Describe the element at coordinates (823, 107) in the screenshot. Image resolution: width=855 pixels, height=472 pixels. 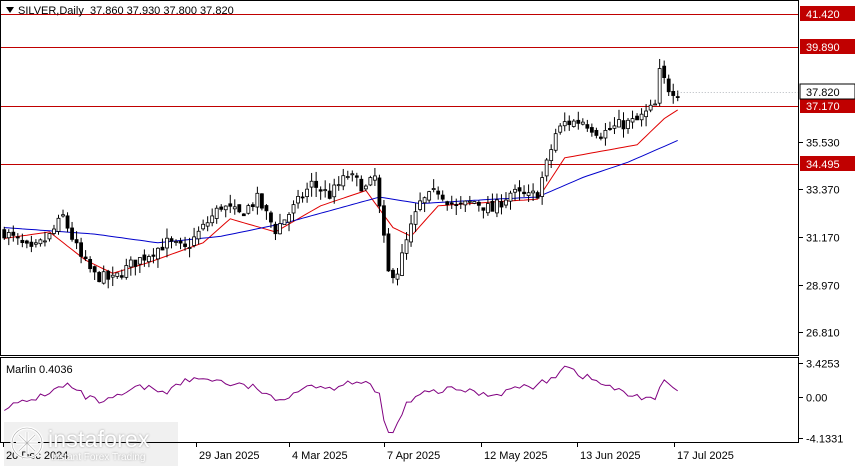
I see `level-price-label: 37.170` at that location.